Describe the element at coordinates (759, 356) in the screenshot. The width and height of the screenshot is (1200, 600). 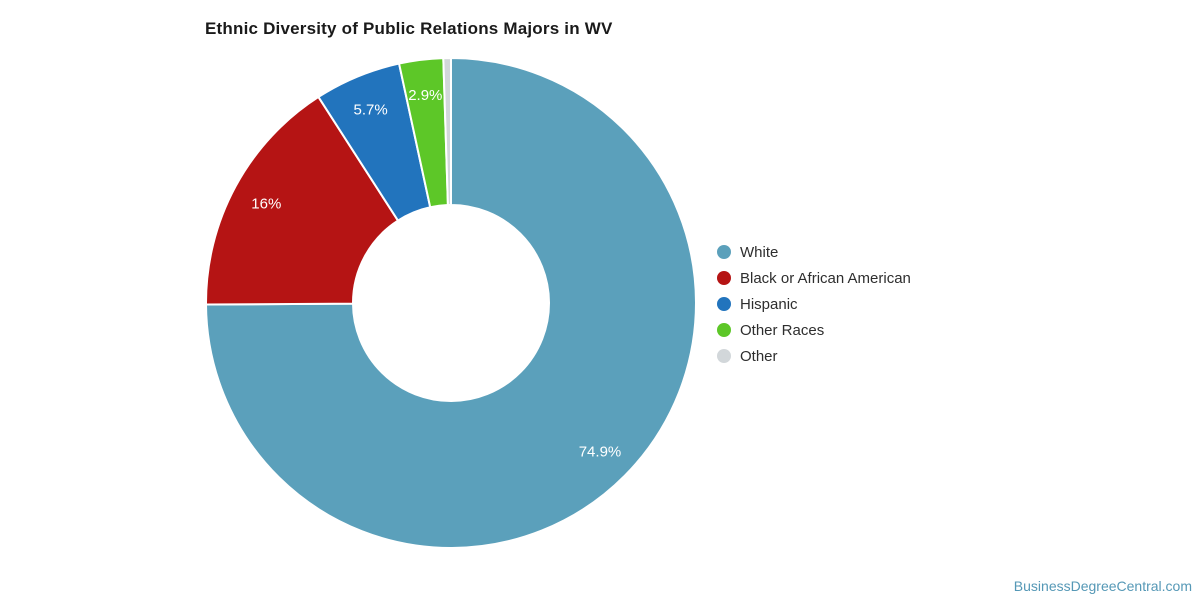
I see `legend-label: Other` at that location.